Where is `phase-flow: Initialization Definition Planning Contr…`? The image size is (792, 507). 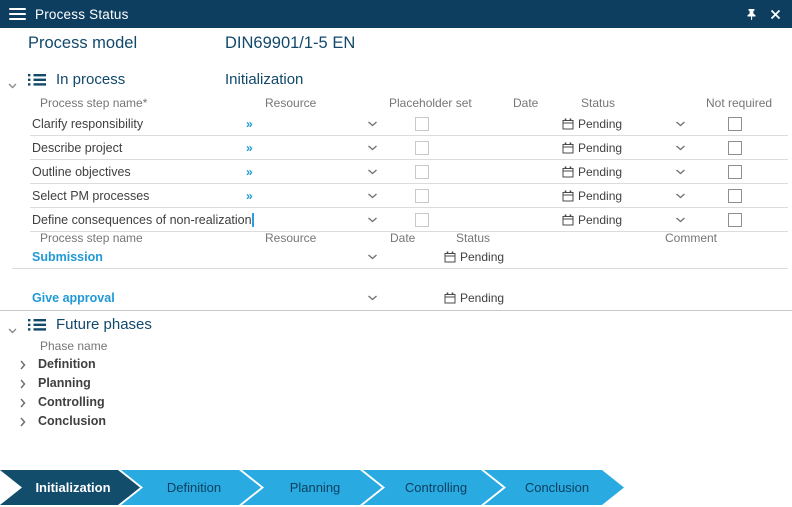
phase-flow: Initialization Definition Planning Contr… is located at coordinates (312, 487).